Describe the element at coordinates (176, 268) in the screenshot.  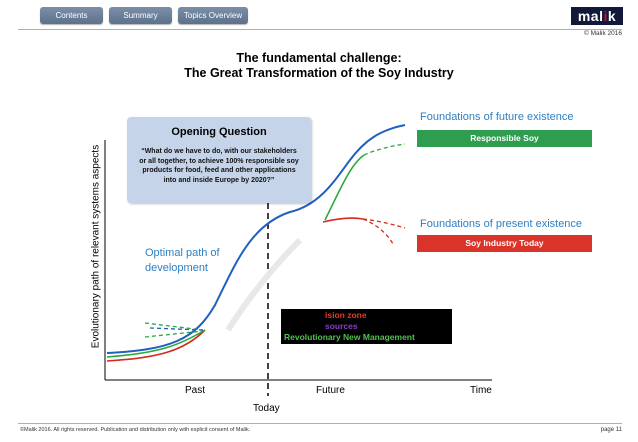
I see `optimal-path-label-line2: development` at that location.